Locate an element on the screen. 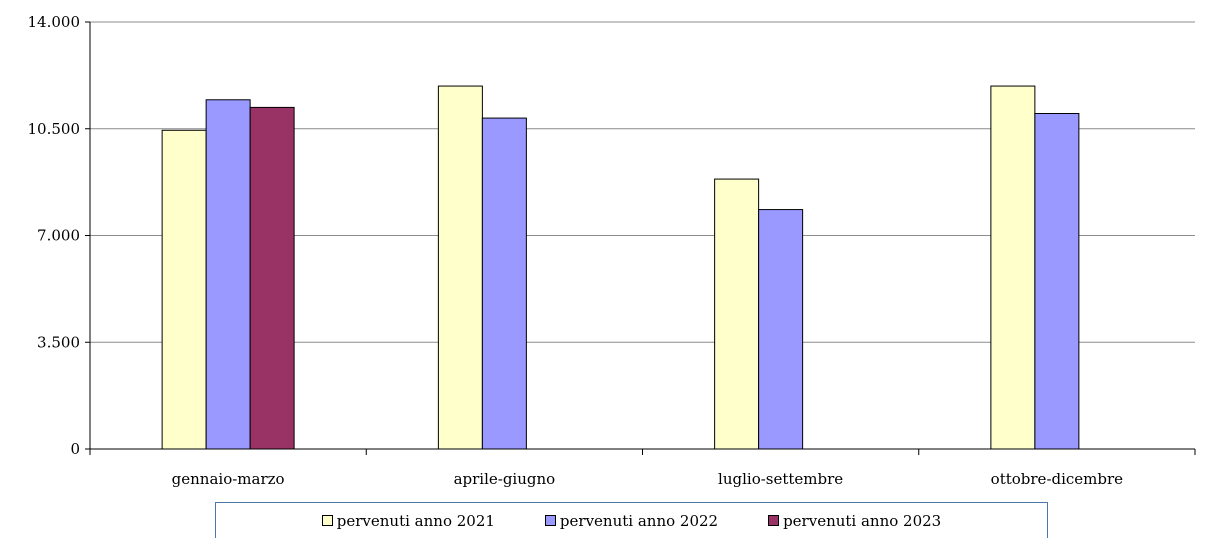 Image resolution: width=1211 pixels, height=538 pixels. legend-swatch-2021 is located at coordinates (327, 520).